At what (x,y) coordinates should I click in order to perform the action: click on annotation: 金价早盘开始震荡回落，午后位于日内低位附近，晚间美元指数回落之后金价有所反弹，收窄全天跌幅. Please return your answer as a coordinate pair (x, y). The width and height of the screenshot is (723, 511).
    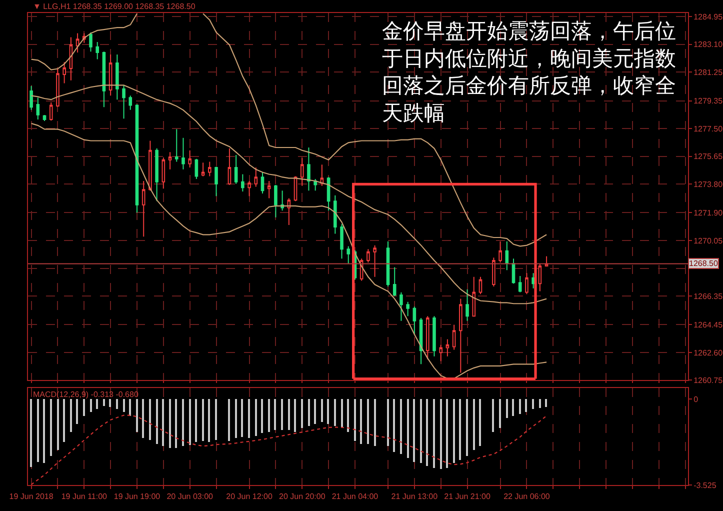
    Looking at the image, I should click on (529, 72).